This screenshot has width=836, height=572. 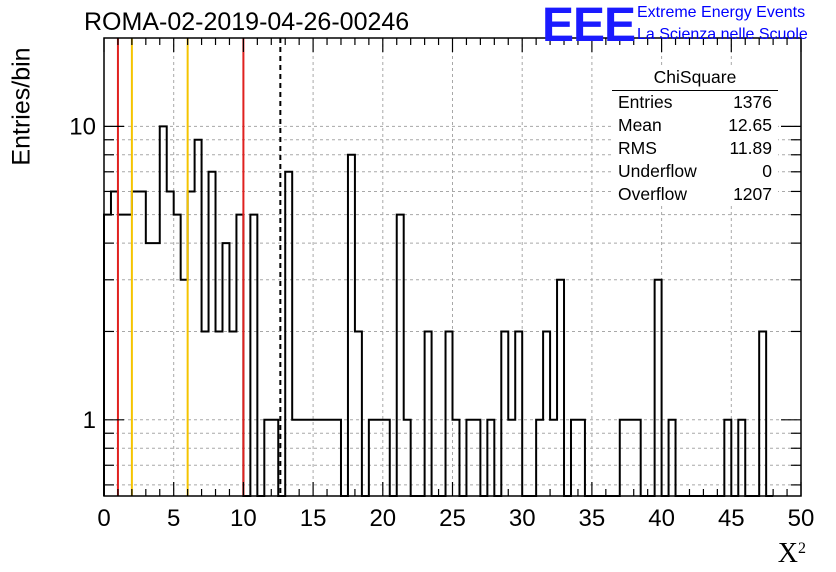 What do you see at coordinates (661, 518) in the screenshot?
I see `x-tick-label: 40` at bounding box center [661, 518].